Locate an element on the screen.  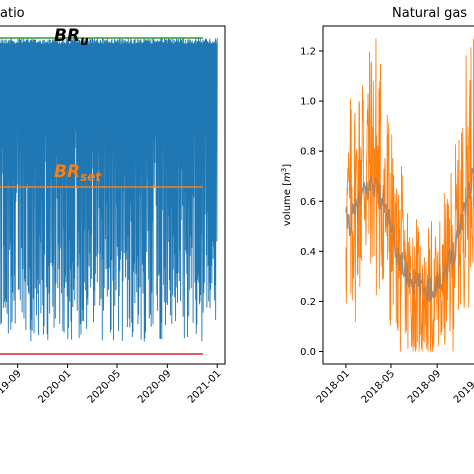
left-x-tick-label: 2020-01 is located at coordinates (54, 386).